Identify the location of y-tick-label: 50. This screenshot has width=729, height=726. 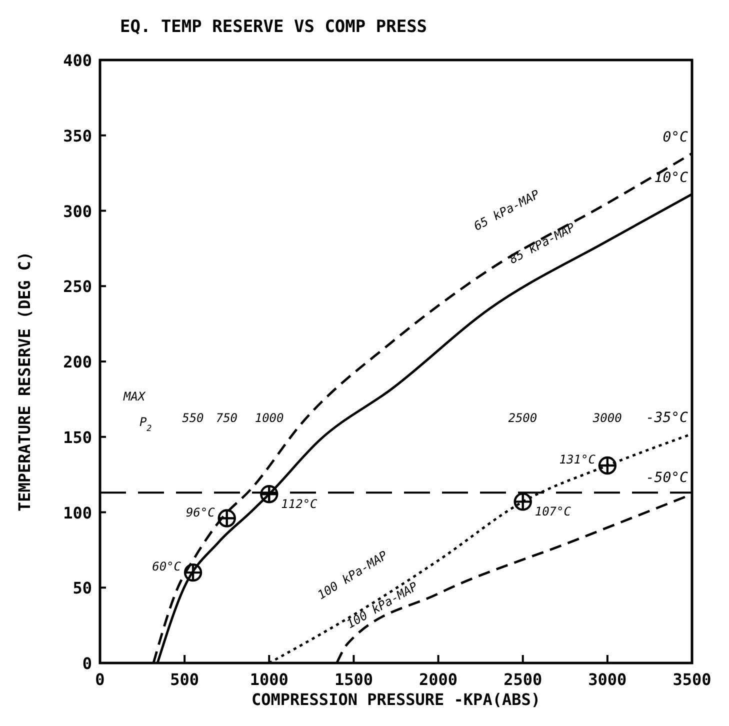
(82, 588).